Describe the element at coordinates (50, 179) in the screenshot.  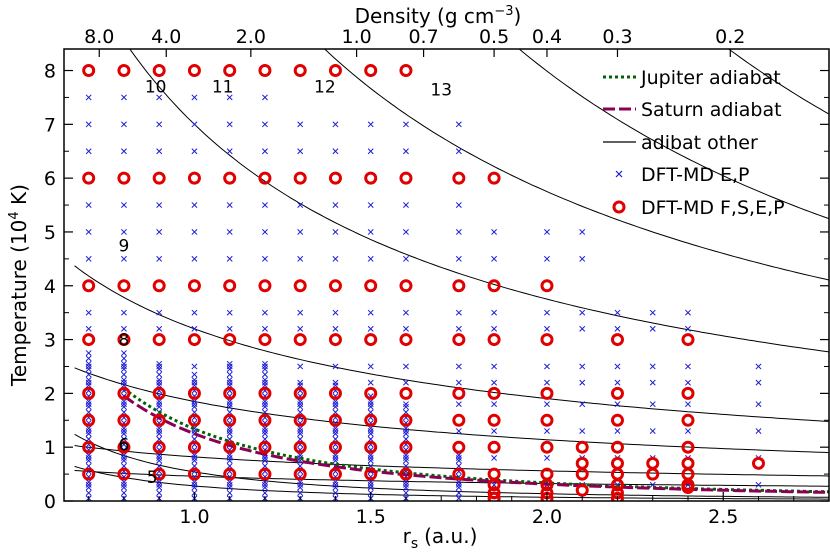
I see `y-tick-label: 6` at that location.